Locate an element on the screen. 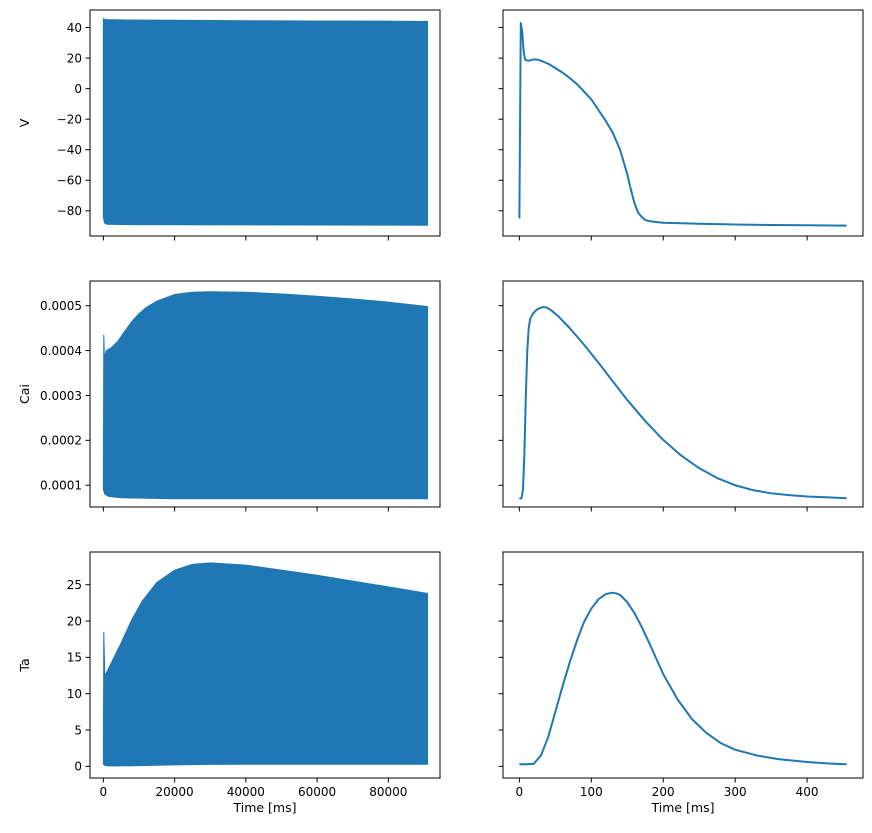 The width and height of the screenshot is (872, 833). axes-frame-ta-full is located at coordinates (265, 665).